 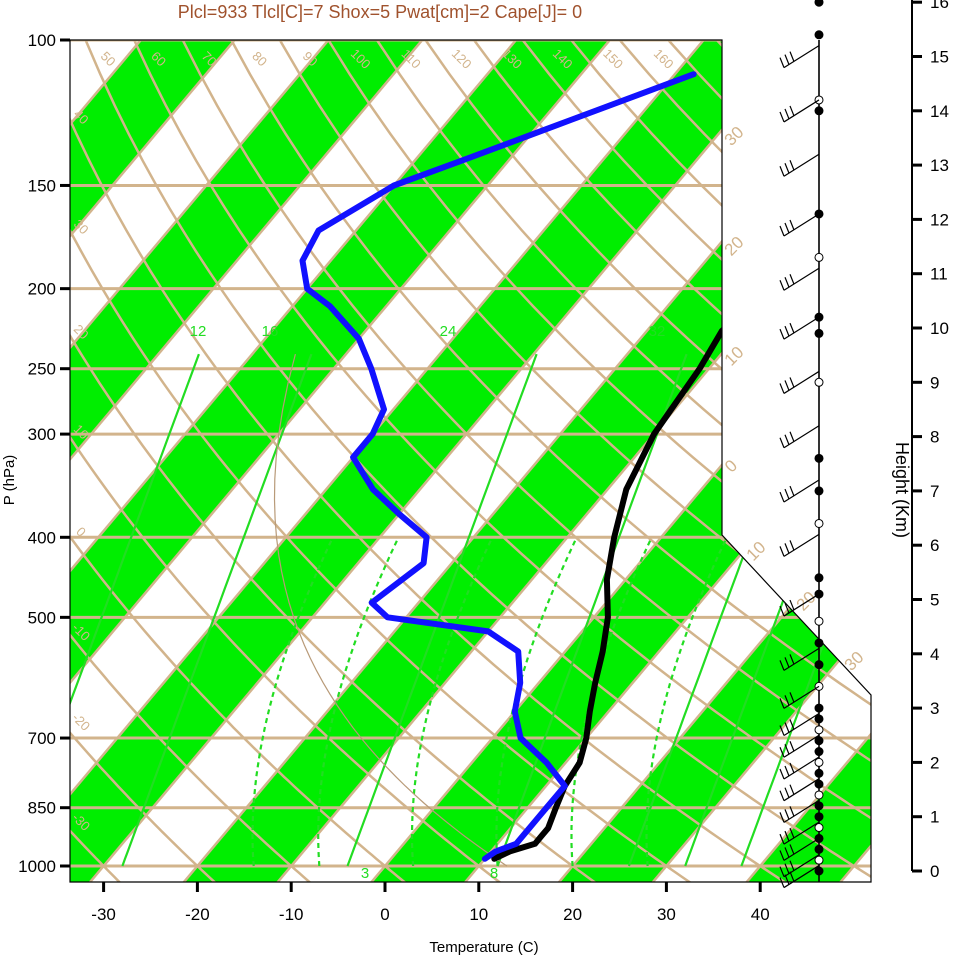 What do you see at coordinates (657, 331) in the screenshot?
I see `mixing-ratio-label: 32` at bounding box center [657, 331].